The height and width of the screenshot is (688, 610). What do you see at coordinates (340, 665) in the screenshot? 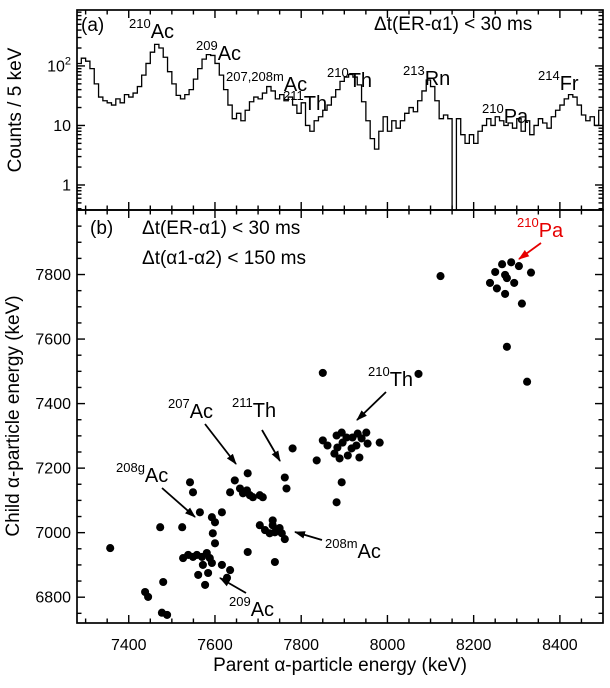
I see `x-axis-title: Parent α-particle energy (keV)` at bounding box center [340, 665].